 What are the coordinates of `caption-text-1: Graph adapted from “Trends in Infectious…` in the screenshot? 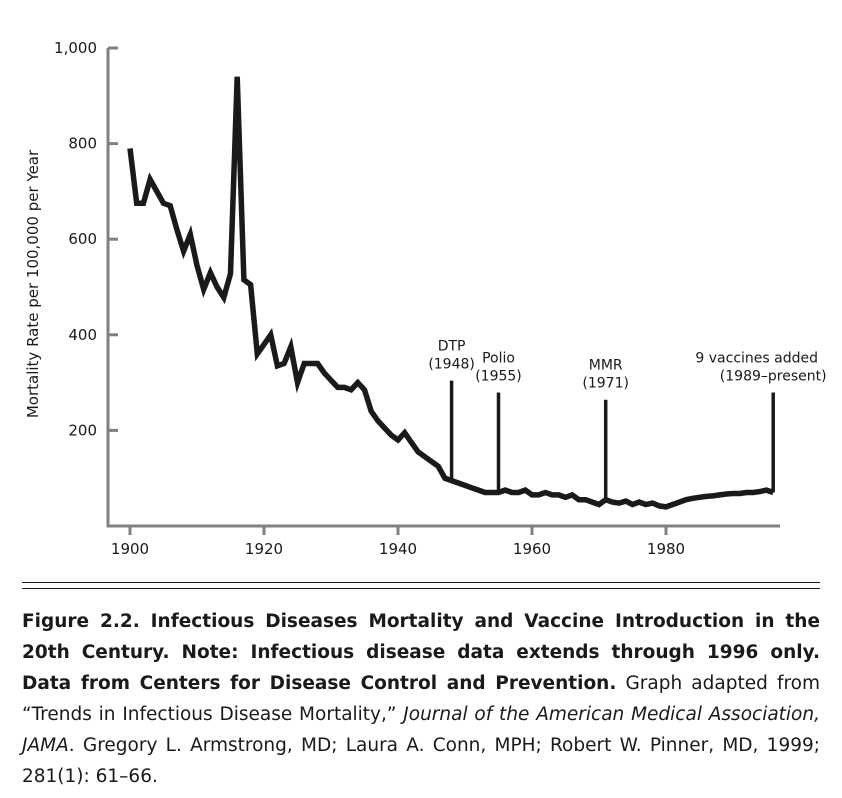 It's located at (421, 699).